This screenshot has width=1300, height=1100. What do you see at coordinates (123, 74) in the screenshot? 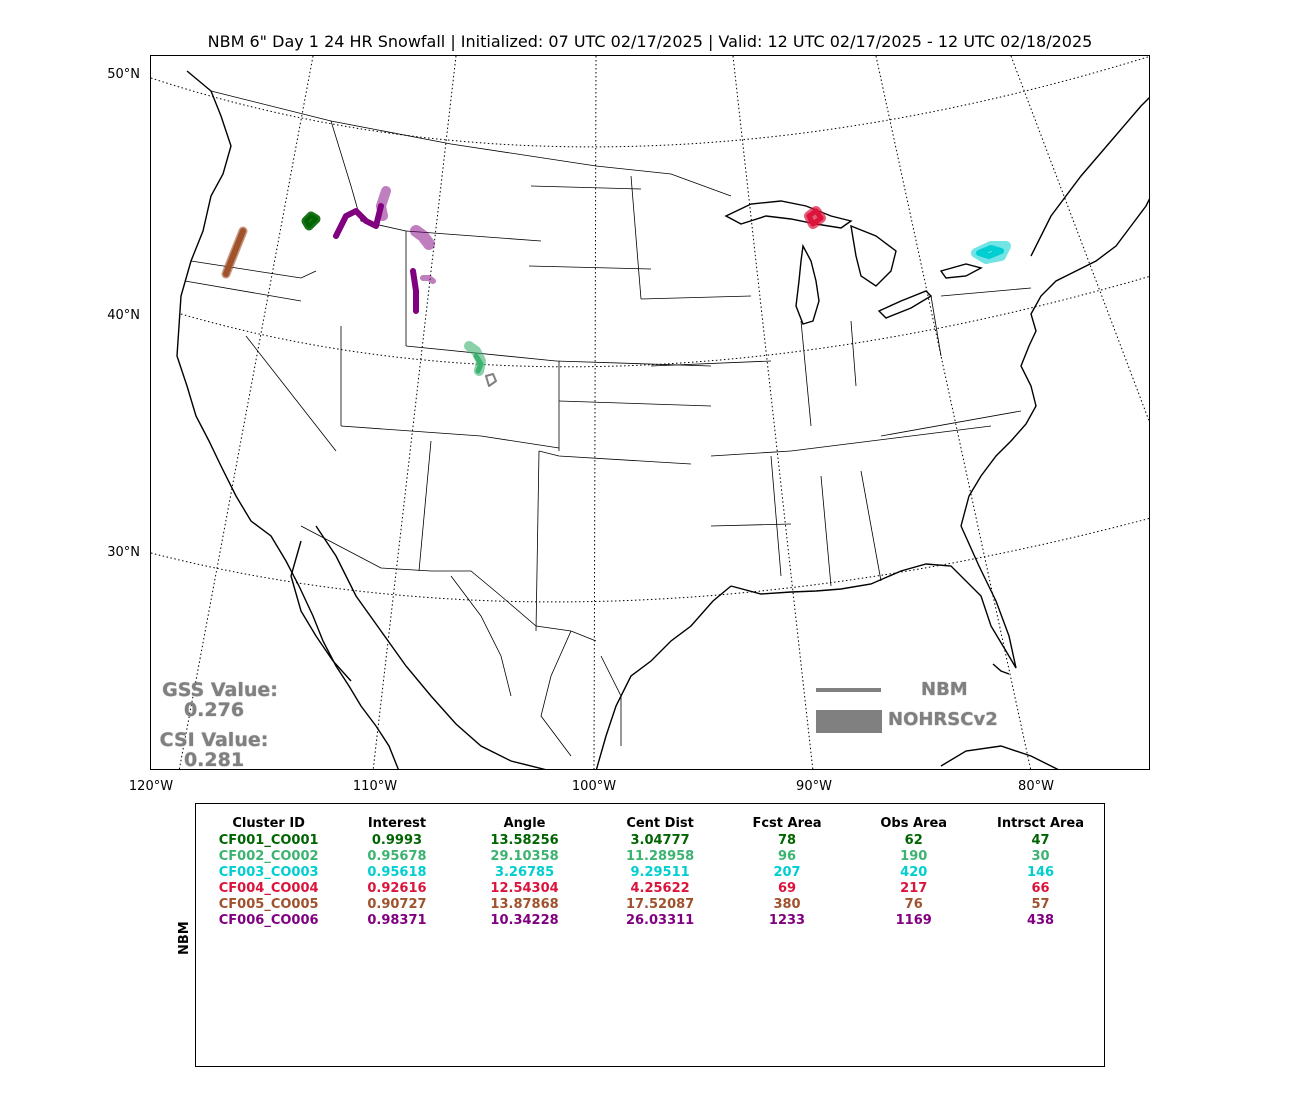
I see `lat-label-50n: 50°N` at bounding box center [123, 74].